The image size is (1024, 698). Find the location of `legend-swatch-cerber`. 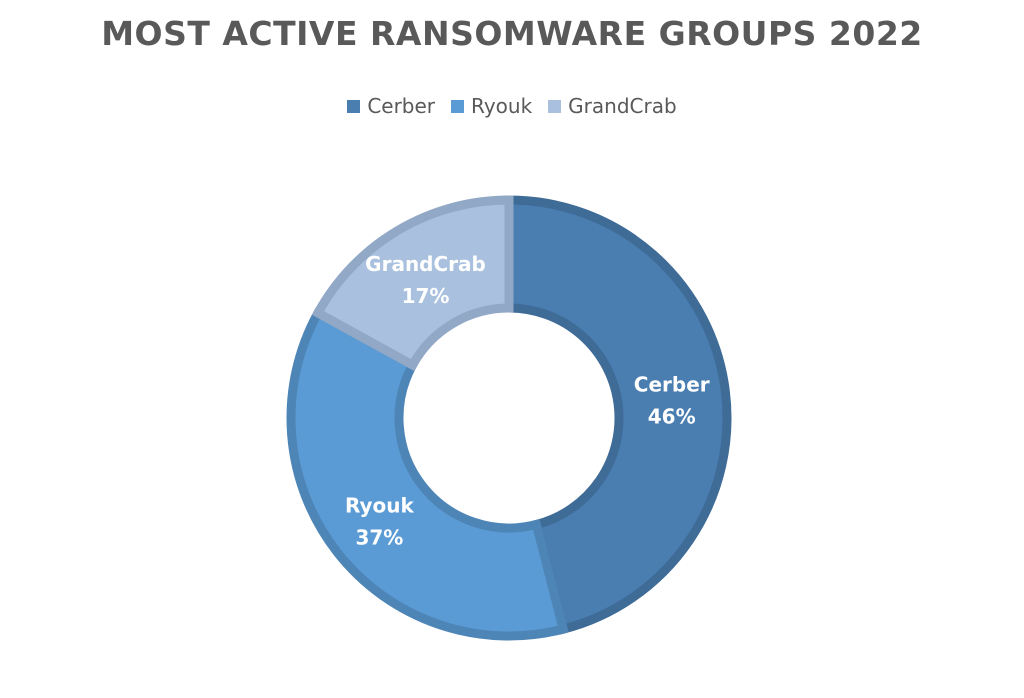

legend-swatch-cerber is located at coordinates (354, 106).